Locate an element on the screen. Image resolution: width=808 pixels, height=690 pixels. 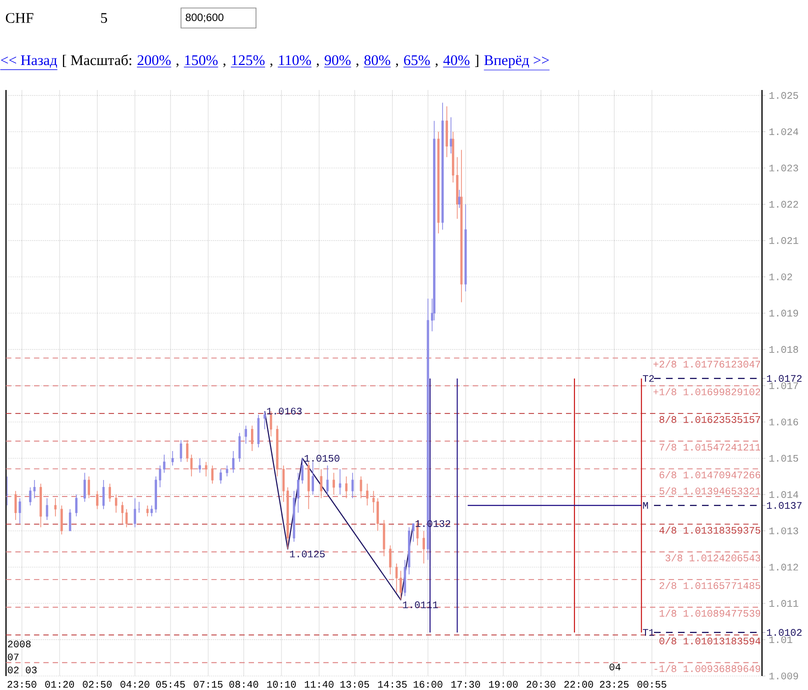
text: 125% is located at coordinates (248, 60).